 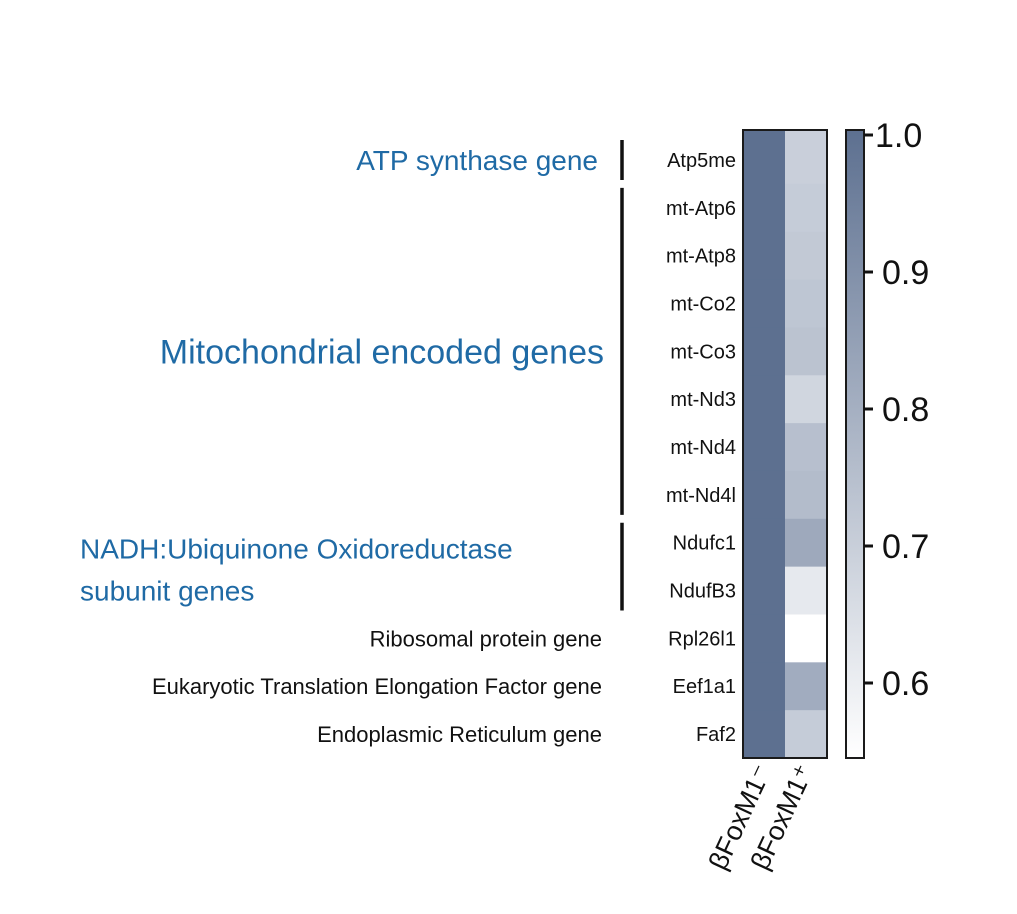 What do you see at coordinates (704, 687) in the screenshot?
I see `gene-label: Eef1a1` at bounding box center [704, 687].